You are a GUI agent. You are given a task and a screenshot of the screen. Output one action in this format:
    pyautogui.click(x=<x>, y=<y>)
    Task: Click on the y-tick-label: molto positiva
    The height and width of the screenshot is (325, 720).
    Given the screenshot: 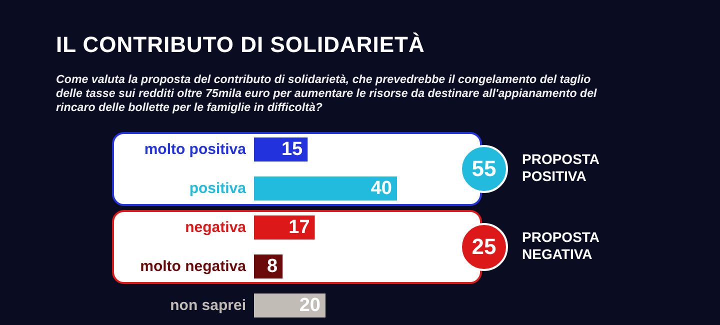 What is the action you would take?
    pyautogui.click(x=195, y=149)
    